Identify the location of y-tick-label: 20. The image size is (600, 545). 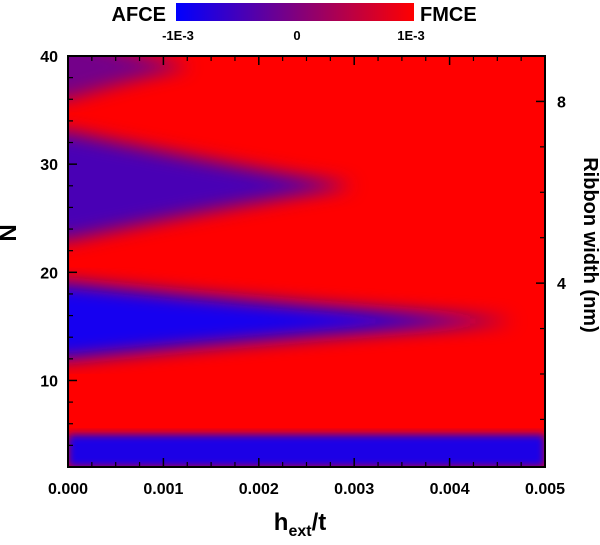
(49, 273).